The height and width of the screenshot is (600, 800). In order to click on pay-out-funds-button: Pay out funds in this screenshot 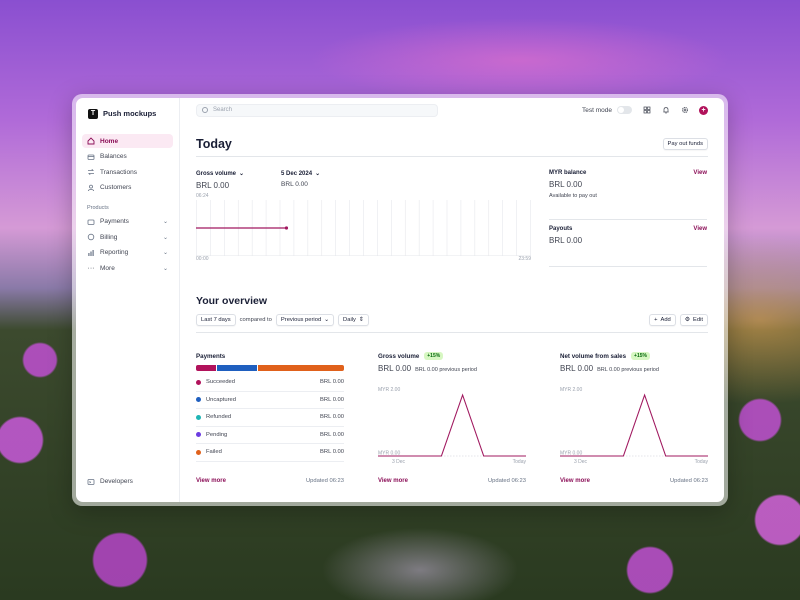, I will do `click(685, 144)`.